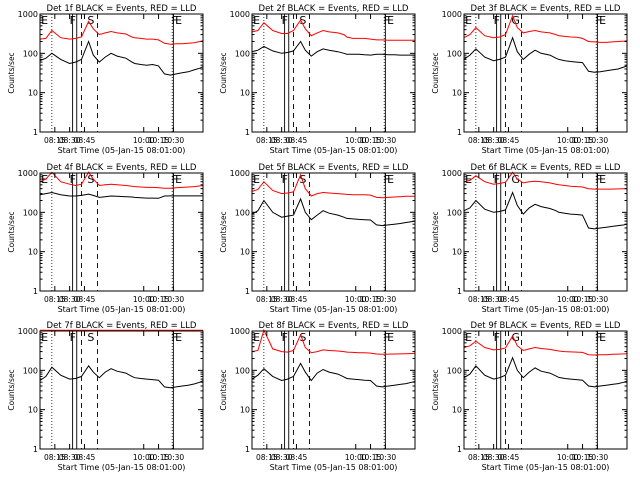 The image size is (640, 480). Describe the element at coordinates (122, 168) in the screenshot. I see `panel-title: Det 4f BLACK = Events, RED = LLD` at that location.